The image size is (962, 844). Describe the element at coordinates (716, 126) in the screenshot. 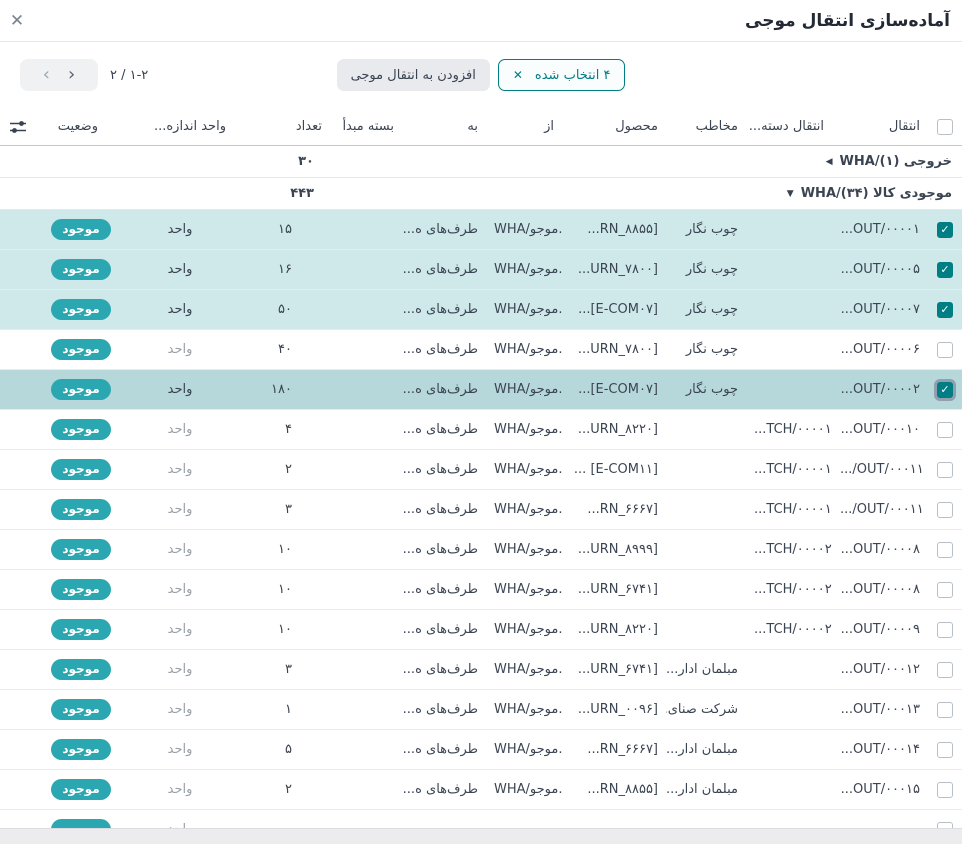

I see `column-header-contact: مخاطب` at that location.